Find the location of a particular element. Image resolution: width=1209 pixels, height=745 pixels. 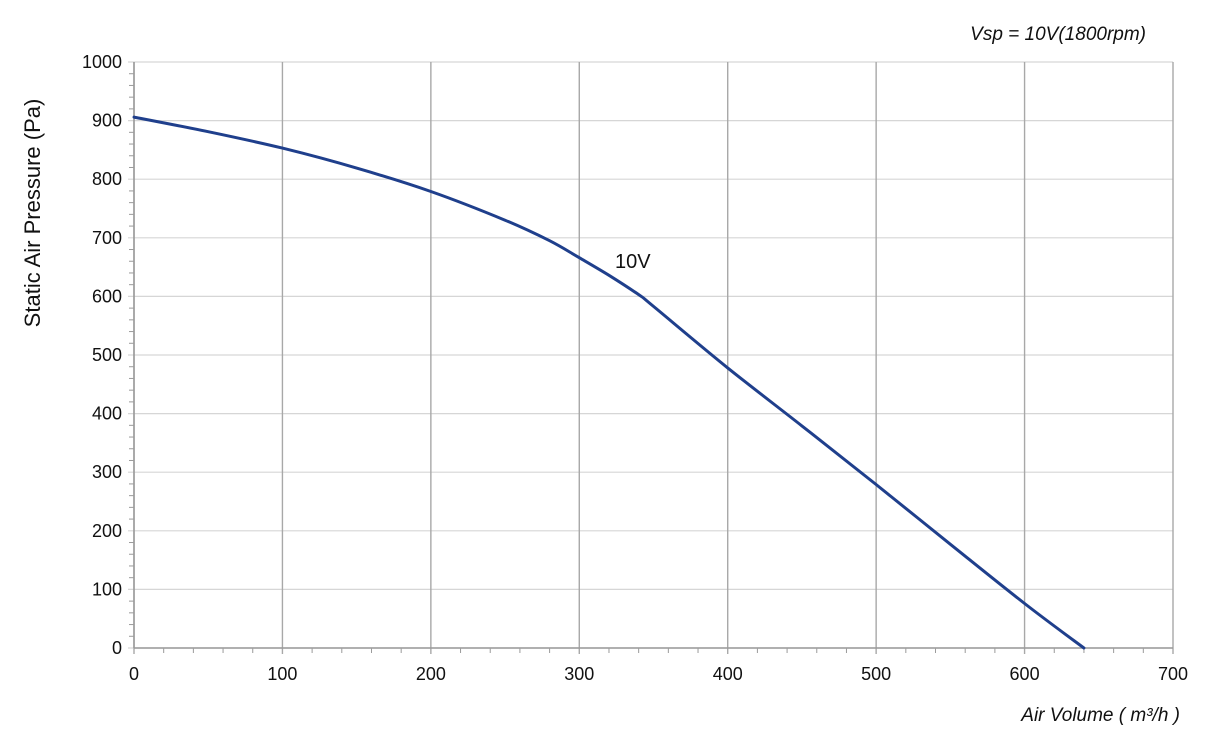

x-tick-label: 0 is located at coordinates (134, 674).